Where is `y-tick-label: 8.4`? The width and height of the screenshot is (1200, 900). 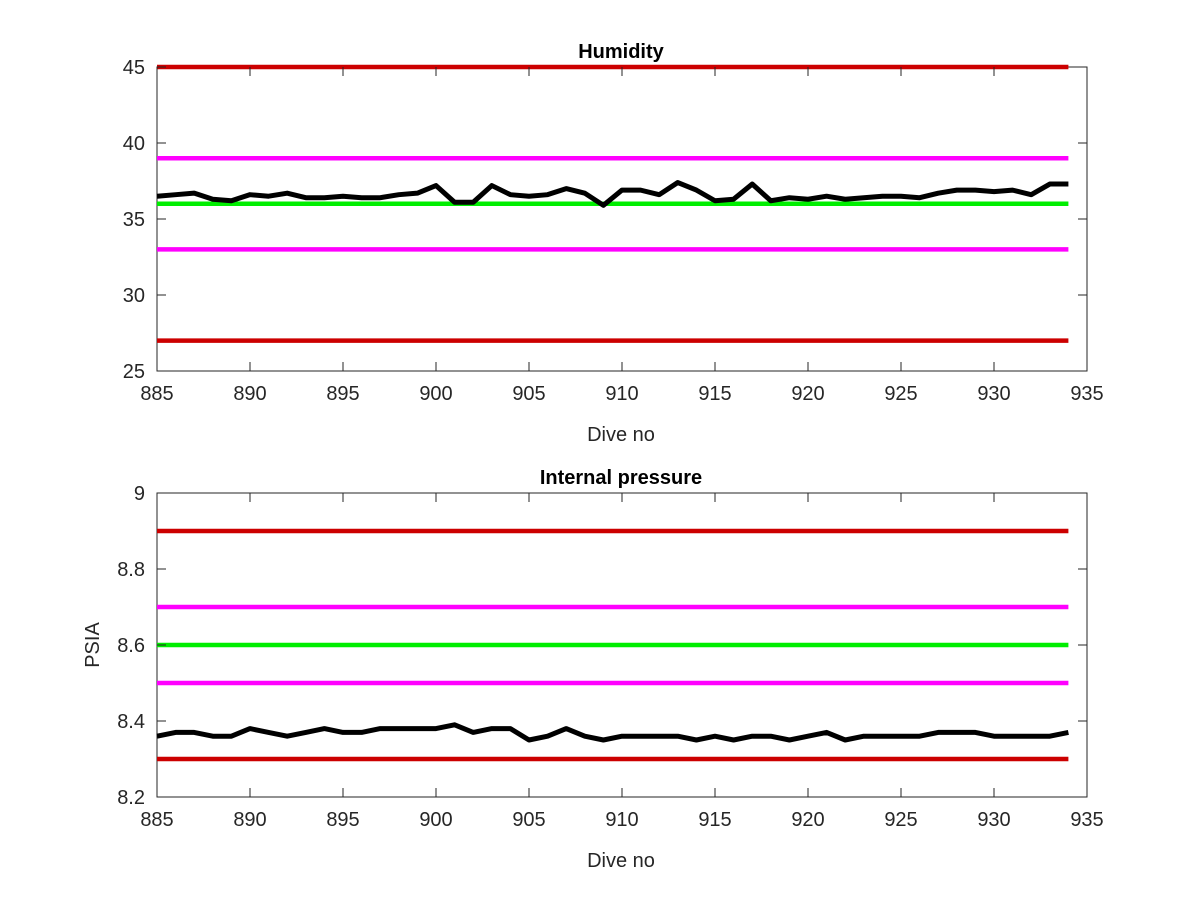 y-tick-label: 8.4 is located at coordinates (131, 722).